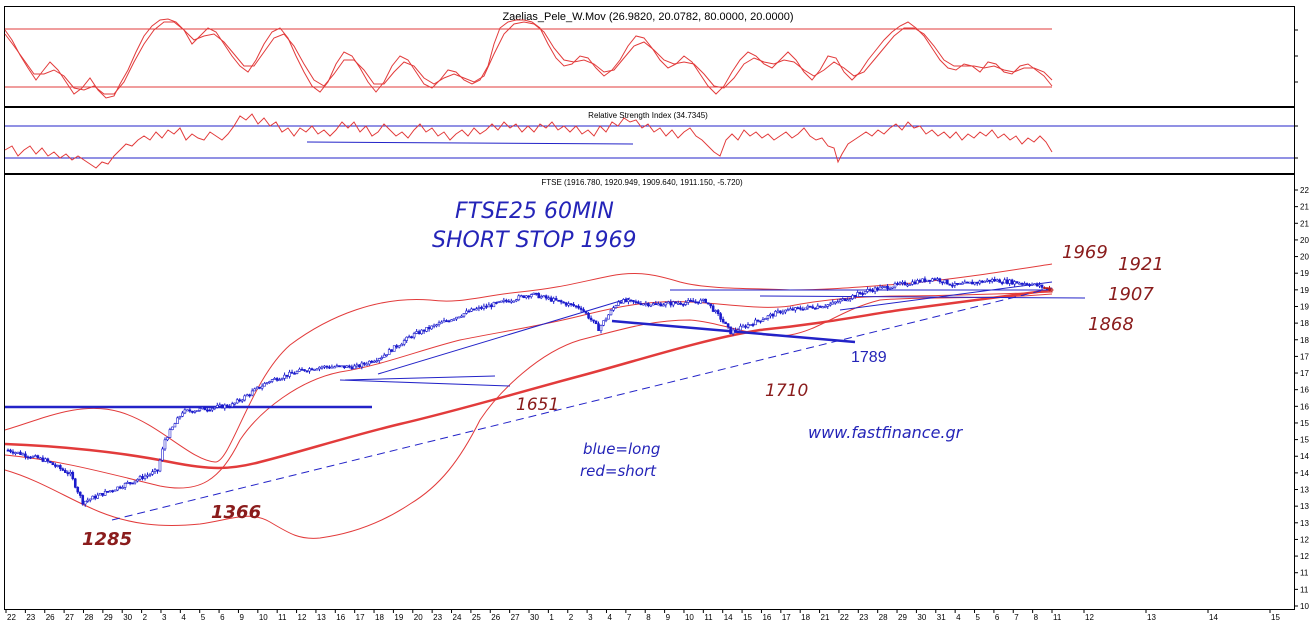 This screenshot has height=627, width=1314. Describe the element at coordinates (504, 336) in the screenshot. I see `rising-channel-line` at that location.